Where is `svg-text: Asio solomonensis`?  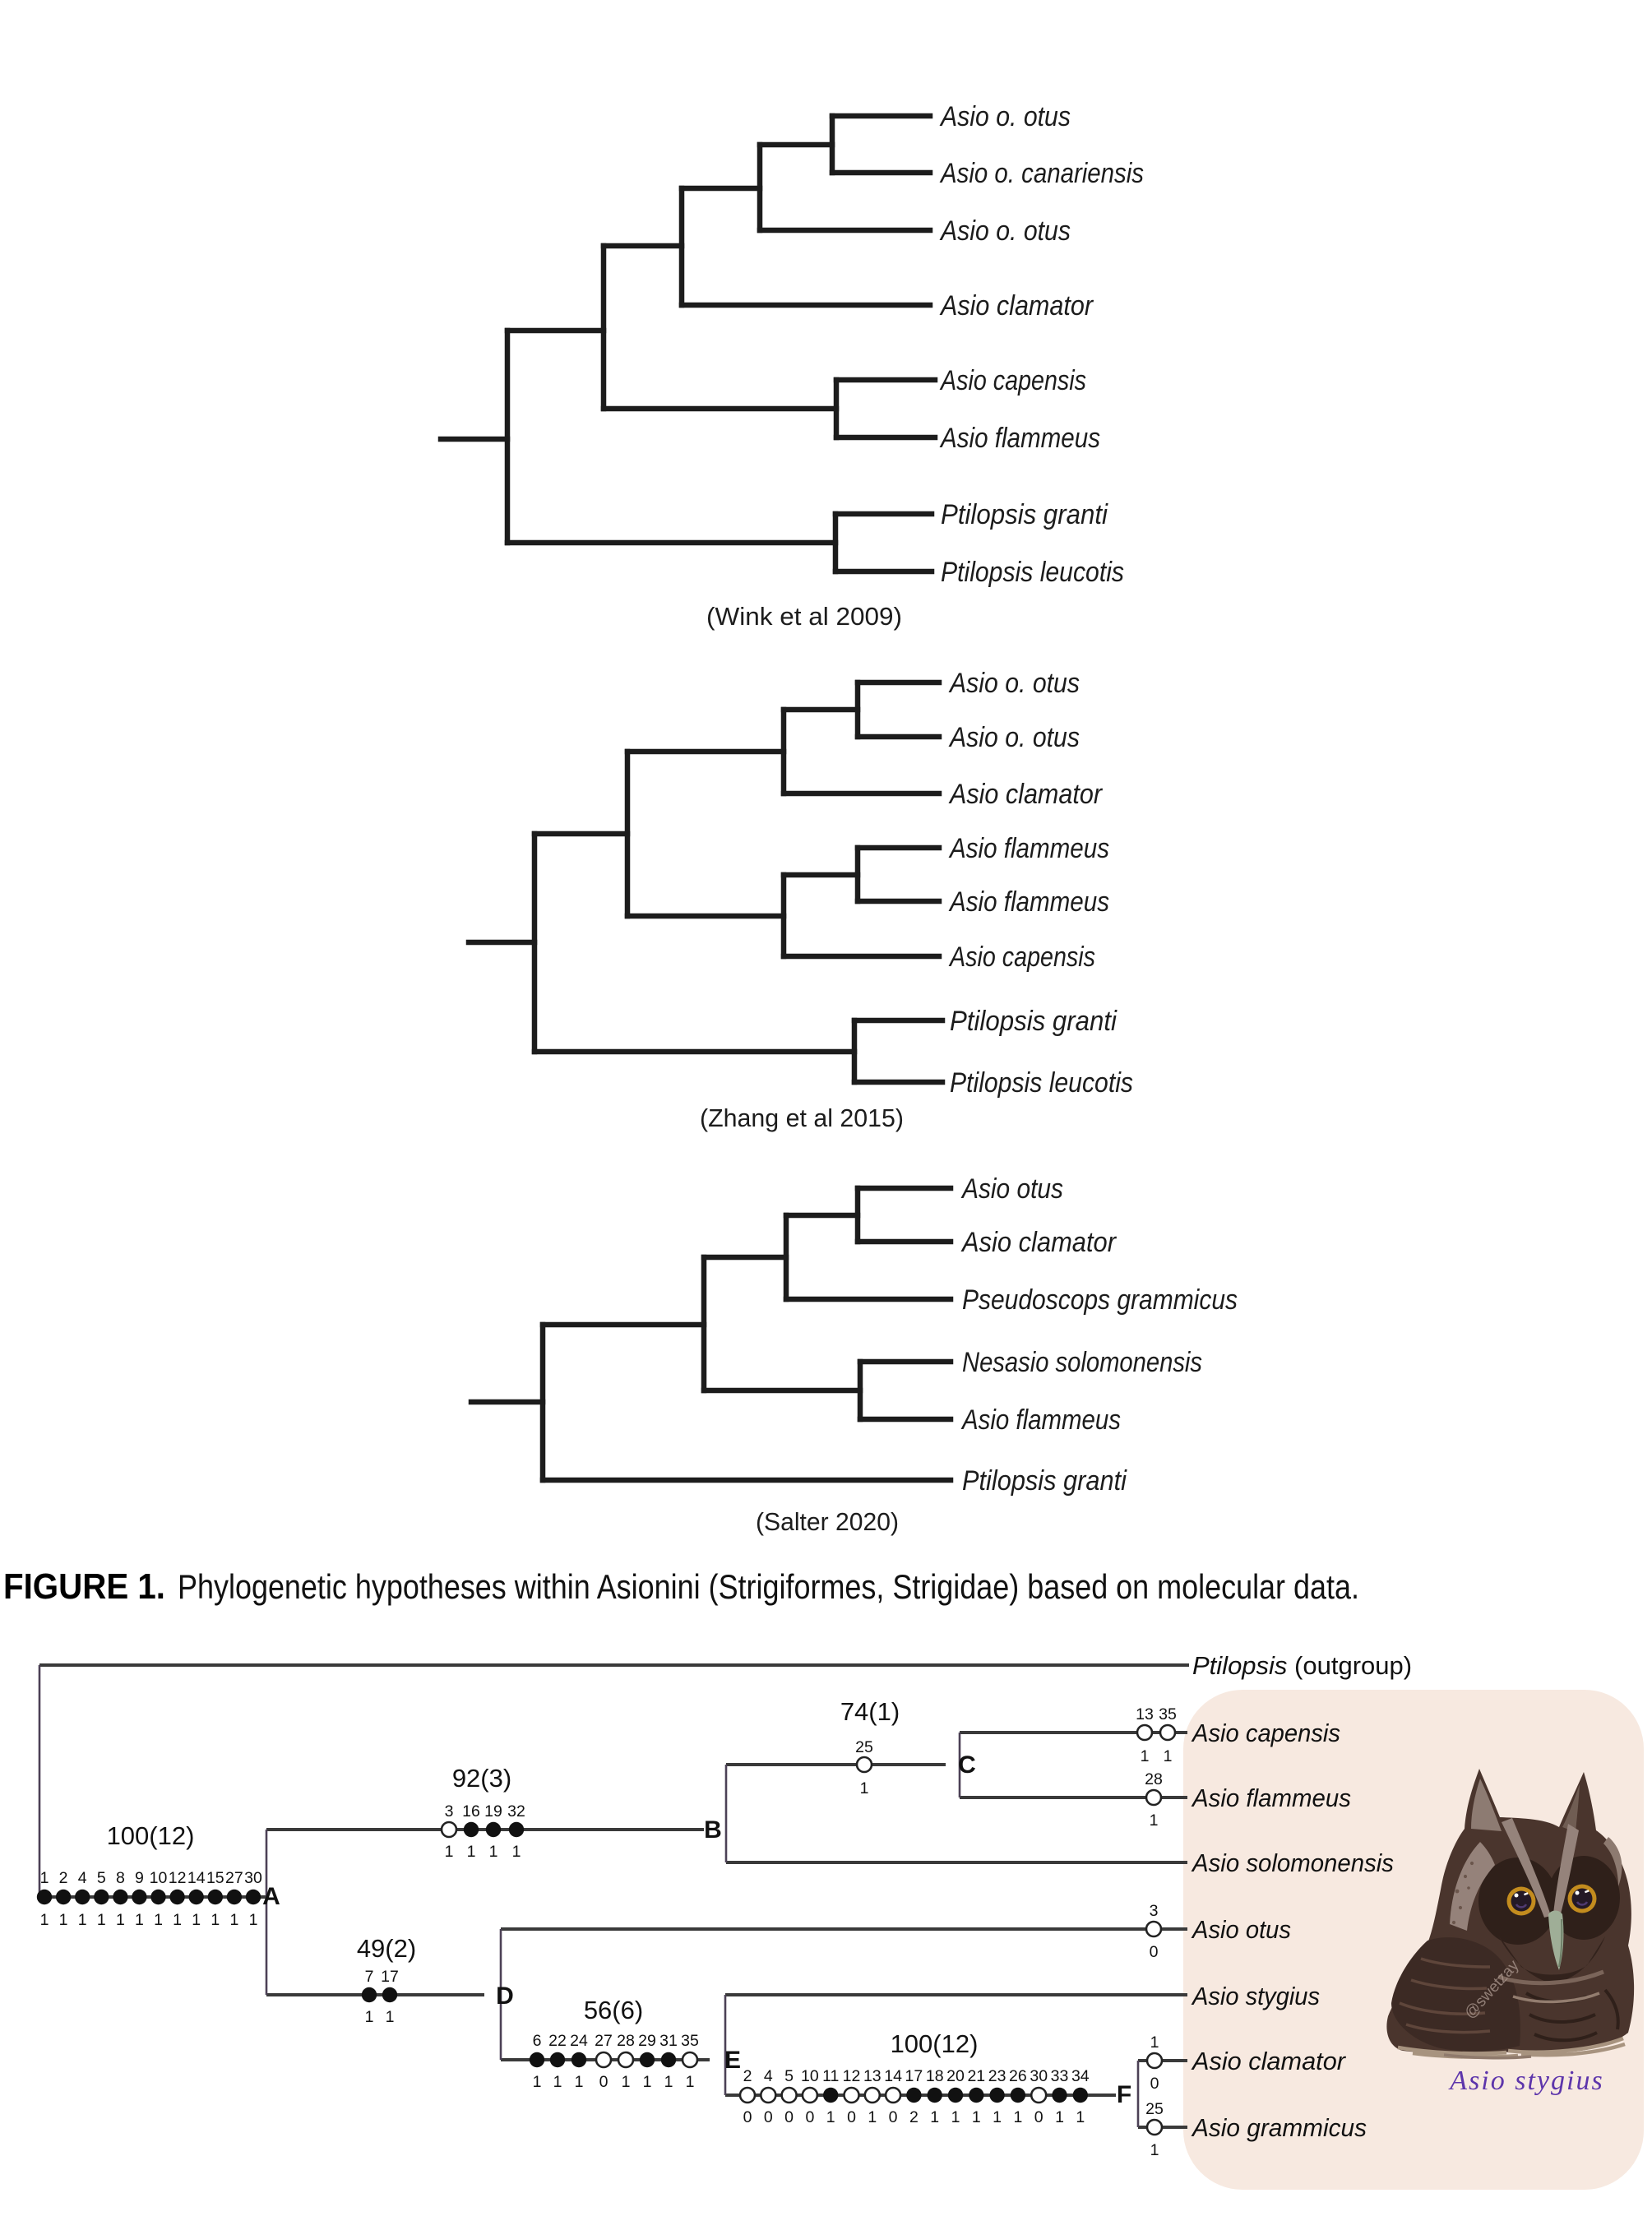
svg-text: Asio solomonensis is located at coordinates (1292, 1862).